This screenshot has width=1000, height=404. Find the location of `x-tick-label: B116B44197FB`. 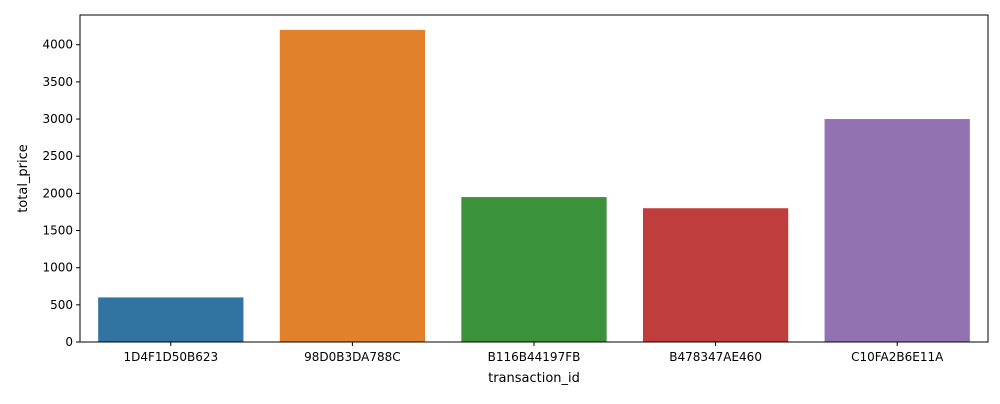

x-tick-label: B116B44197FB is located at coordinates (534, 357).